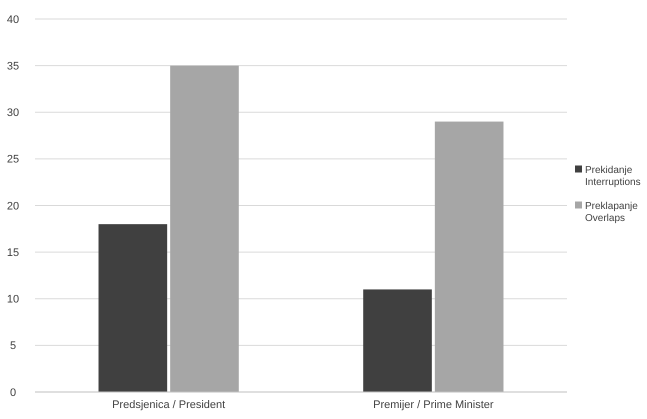 Image resolution: width=647 pixels, height=419 pixels. What do you see at coordinates (613, 176) in the screenshot?
I see `legend-label: Prekidanje Interruptions` at bounding box center [613, 176].